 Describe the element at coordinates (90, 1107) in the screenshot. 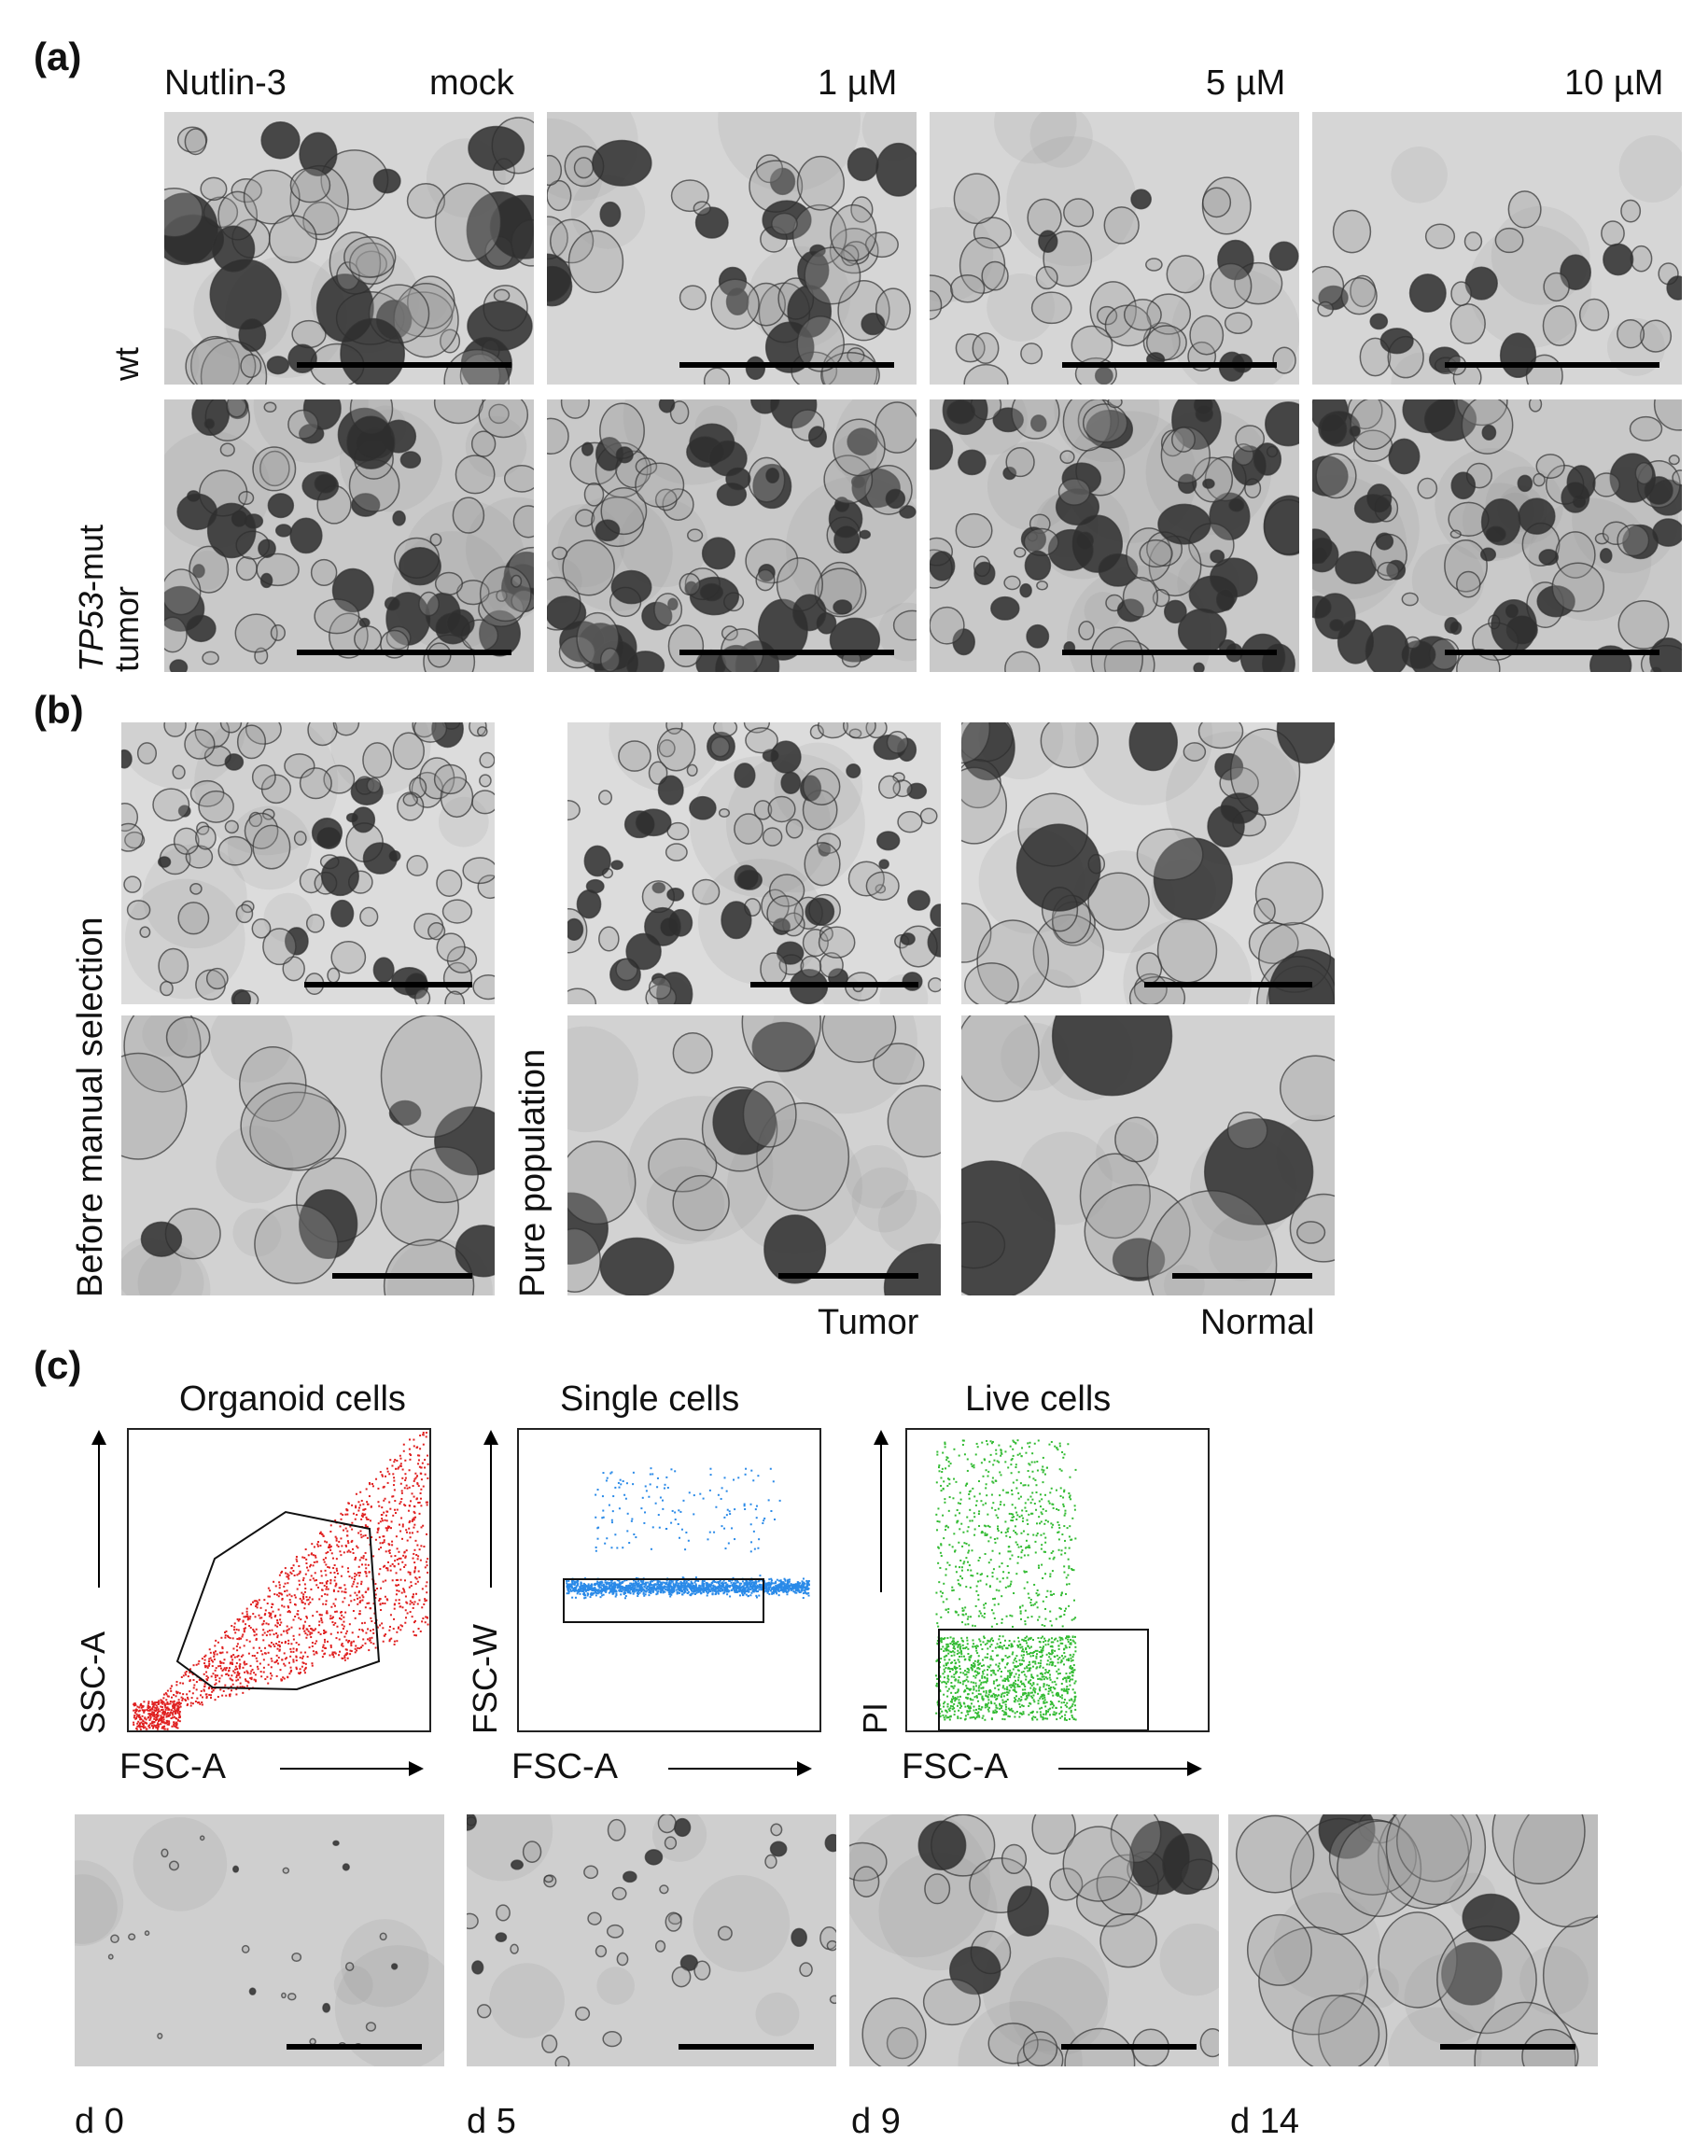

I see `before-selection-label: Before manual selection` at that location.